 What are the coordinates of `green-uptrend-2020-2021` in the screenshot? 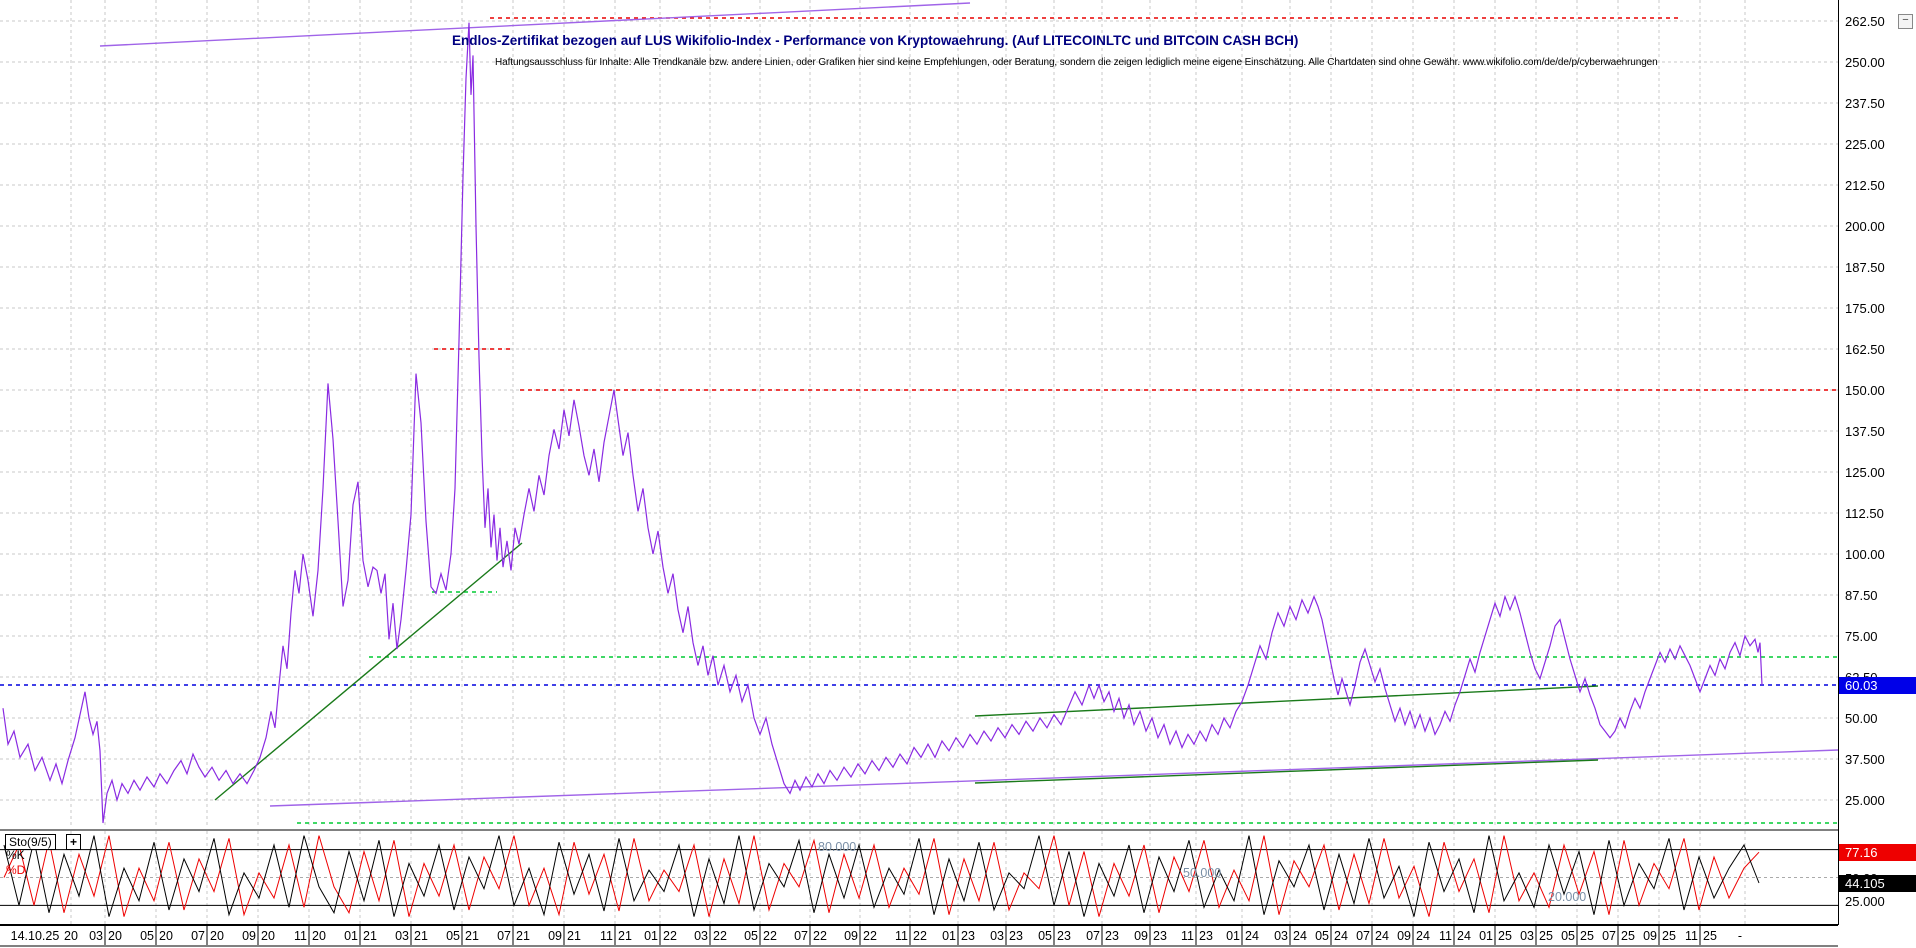 It's located at (368, 671).